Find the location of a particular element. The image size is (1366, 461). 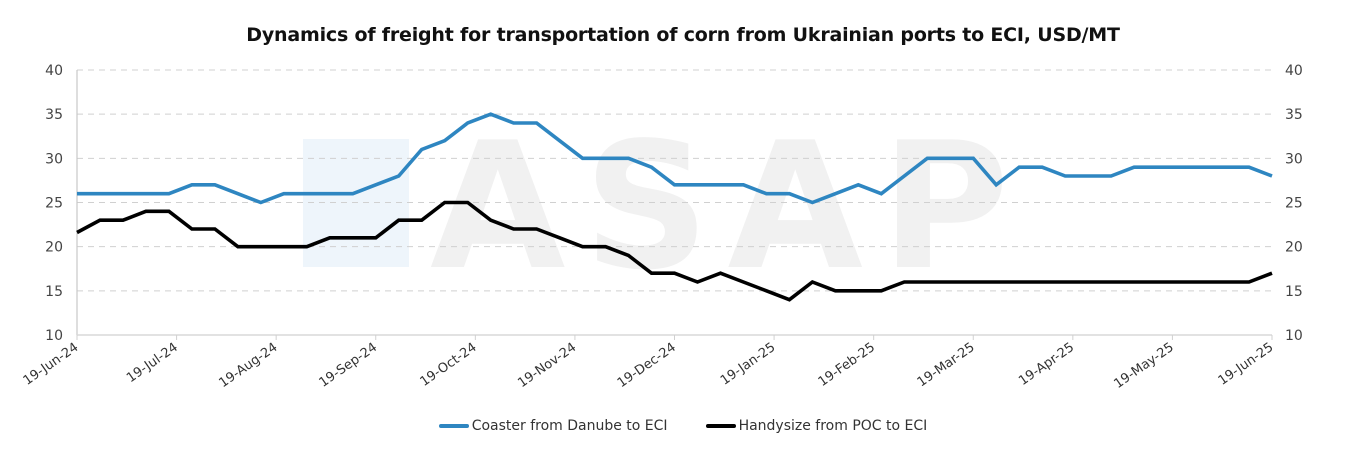

y-tick-label-right: 20 is located at coordinates (1294, 248).